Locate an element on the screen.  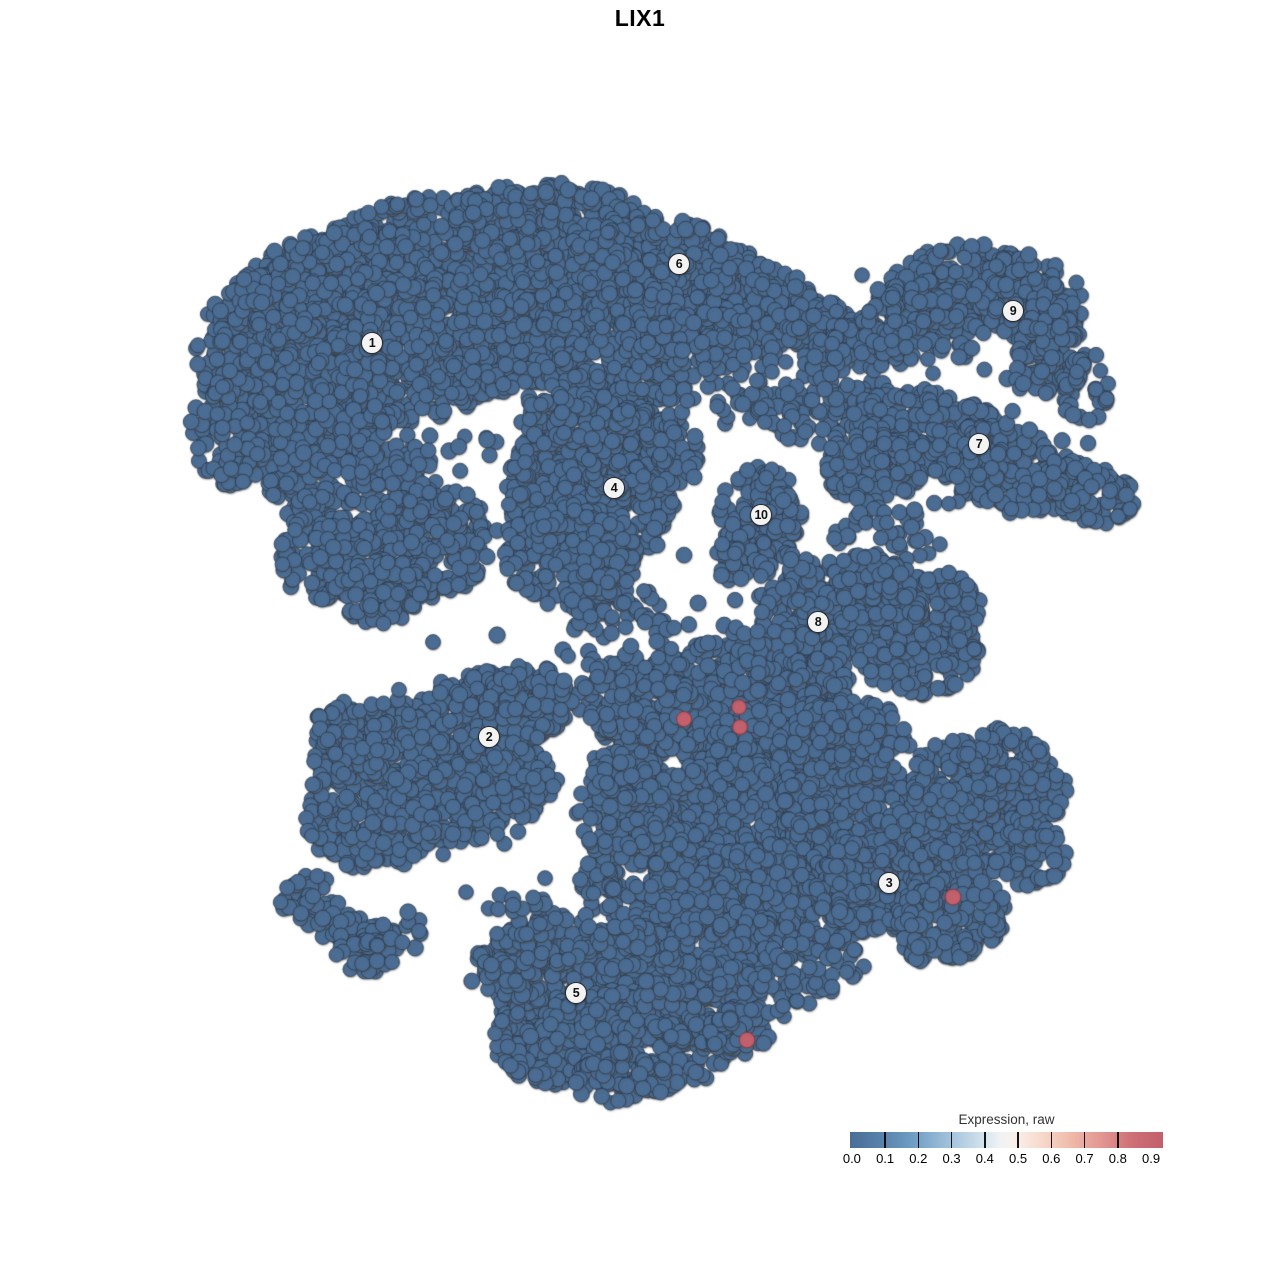
cluster-label-1: 1 is located at coordinates (372, 343).